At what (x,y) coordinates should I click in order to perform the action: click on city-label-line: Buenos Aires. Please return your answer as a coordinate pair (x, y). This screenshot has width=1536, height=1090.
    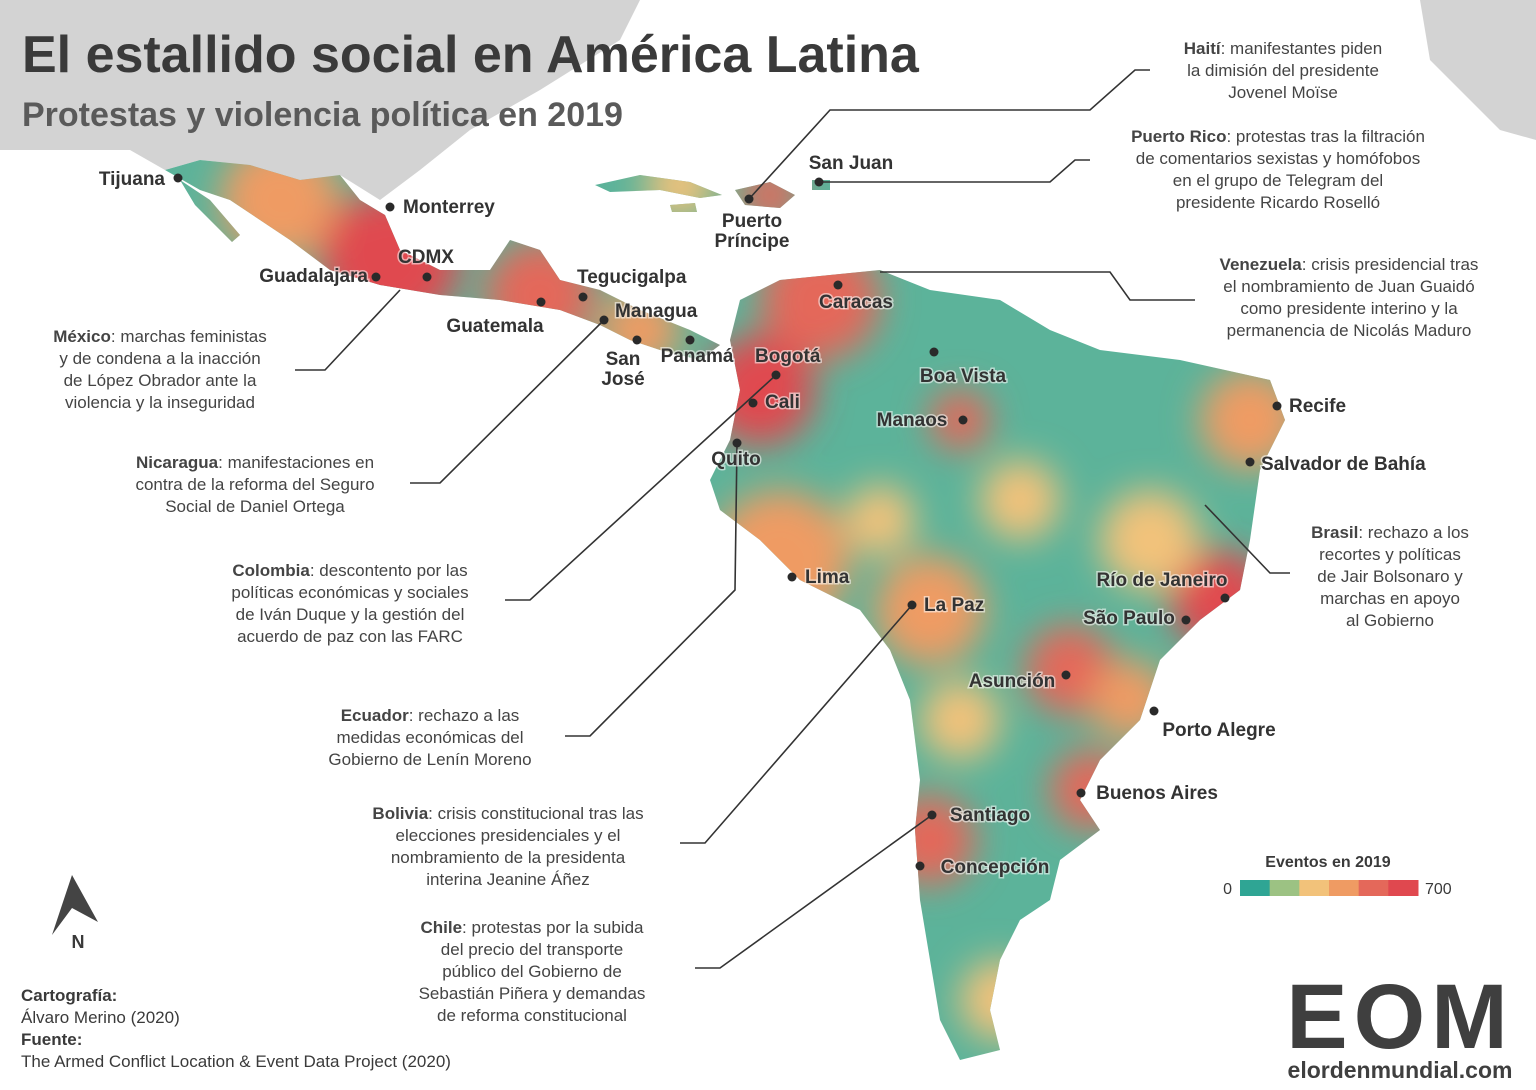
    Looking at the image, I should click on (1157, 793).